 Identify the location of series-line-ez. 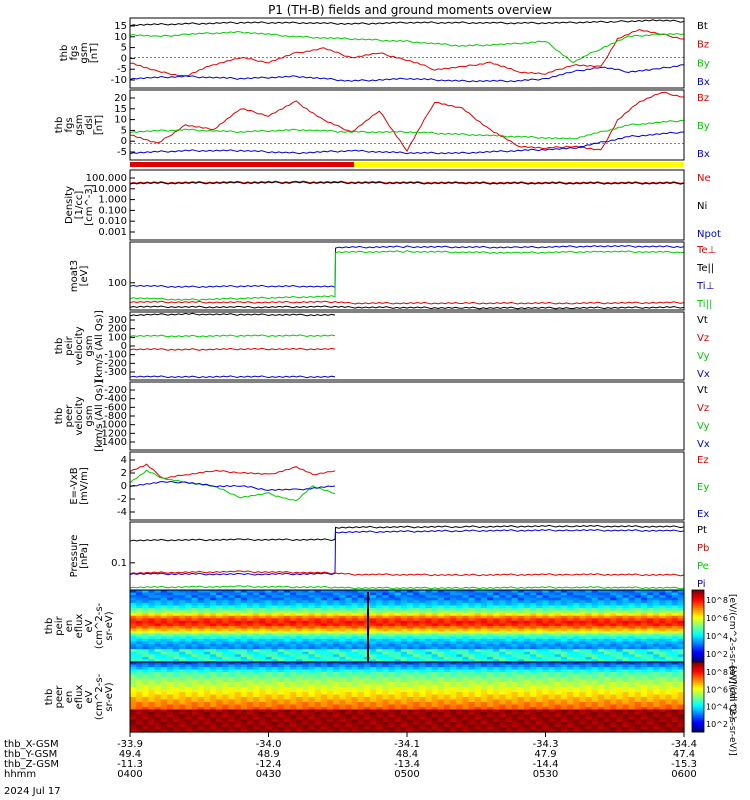
(232, 471).